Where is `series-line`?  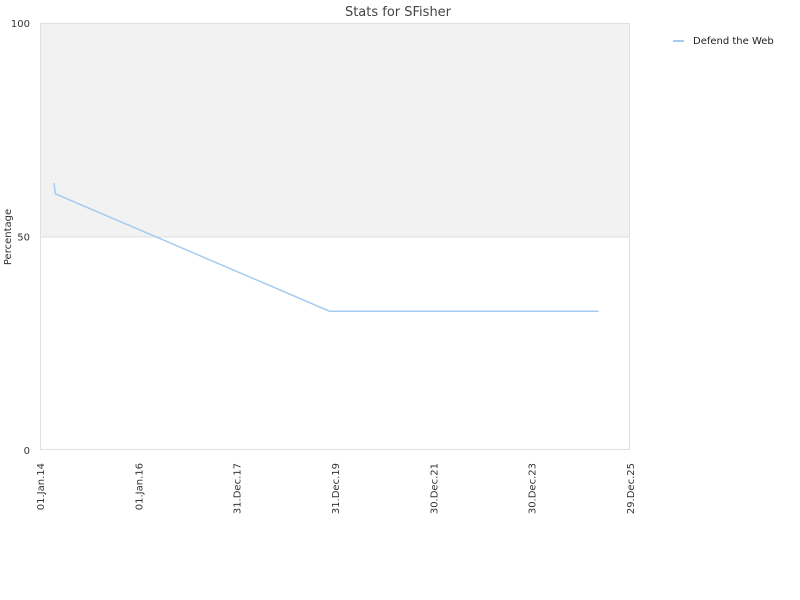
series-line is located at coordinates (326, 247).